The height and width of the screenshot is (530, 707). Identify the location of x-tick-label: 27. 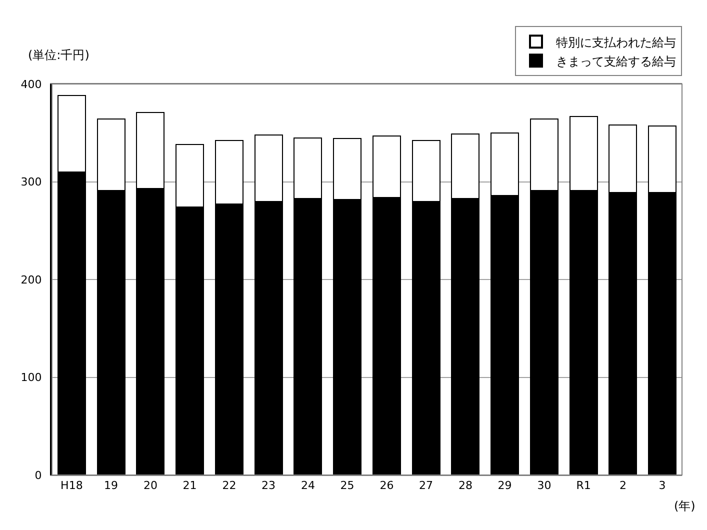
(426, 485).